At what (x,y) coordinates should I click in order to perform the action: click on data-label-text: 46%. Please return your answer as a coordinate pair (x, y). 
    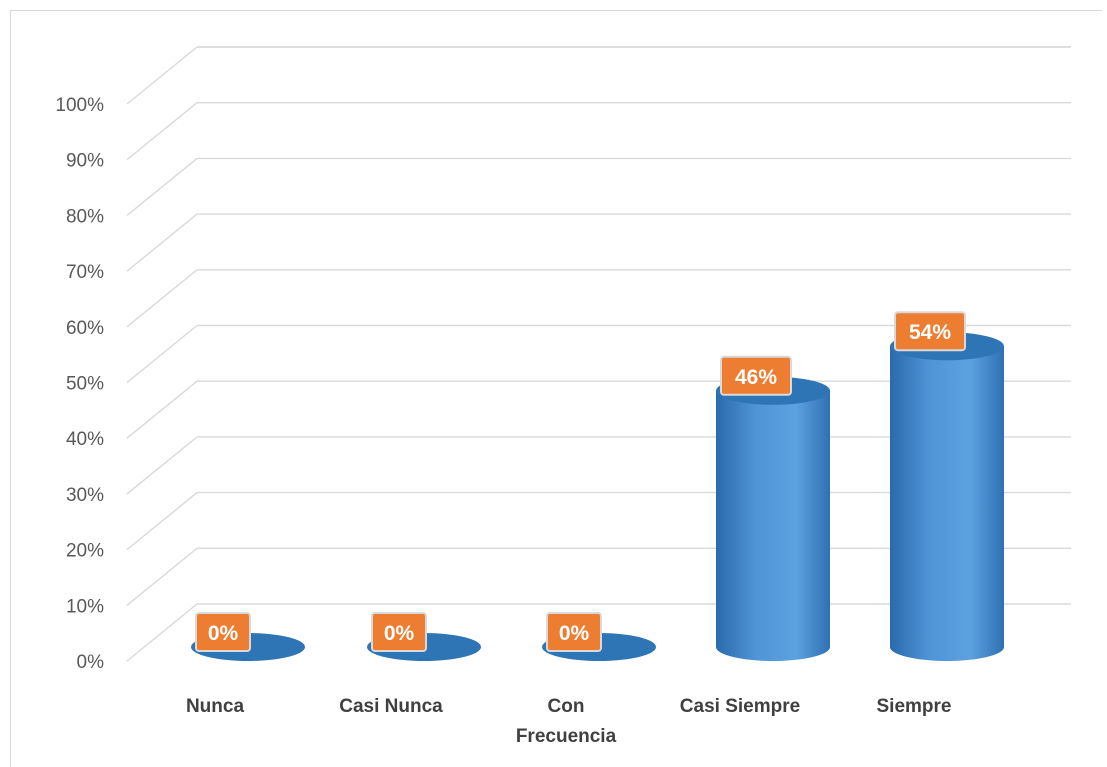
    Looking at the image, I should click on (756, 377).